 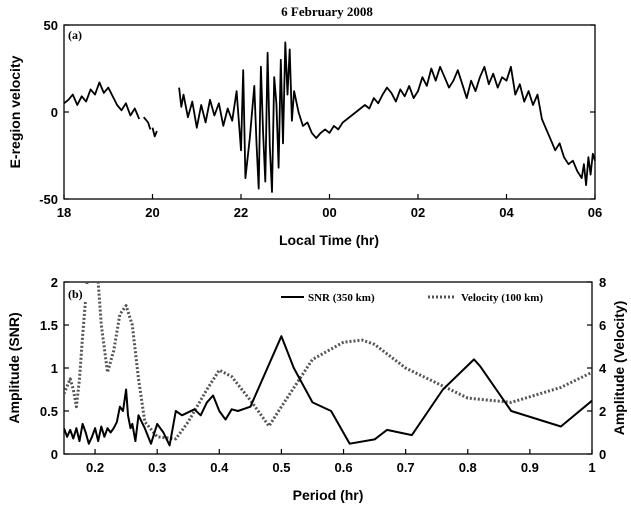 What do you see at coordinates (602, 454) in the screenshot?
I see `panel-b-right-y-tick-label: 0` at bounding box center [602, 454].